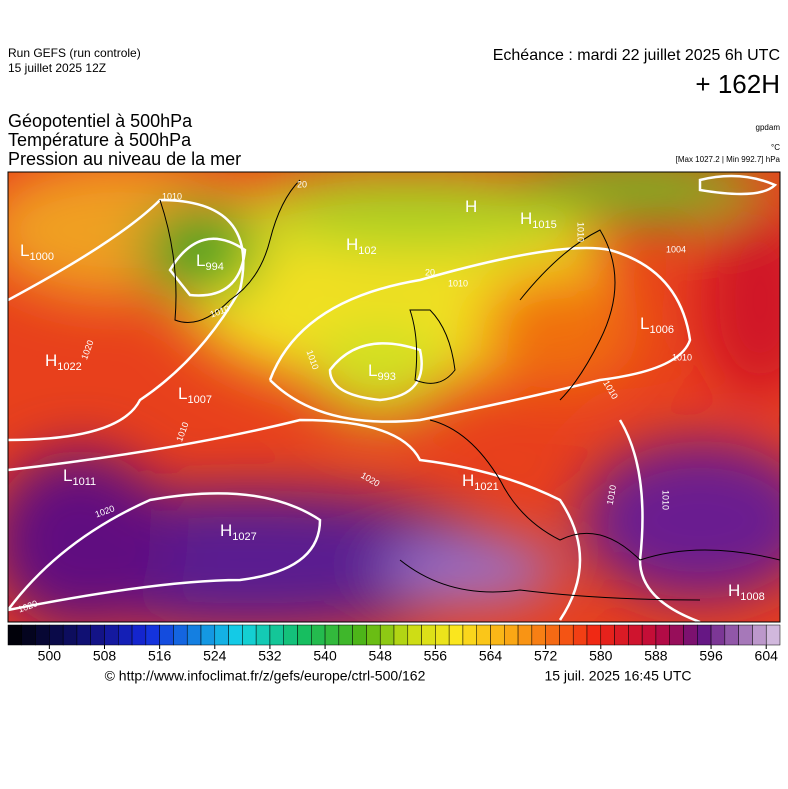  I want to click on center-value: 994, so click(214, 267).